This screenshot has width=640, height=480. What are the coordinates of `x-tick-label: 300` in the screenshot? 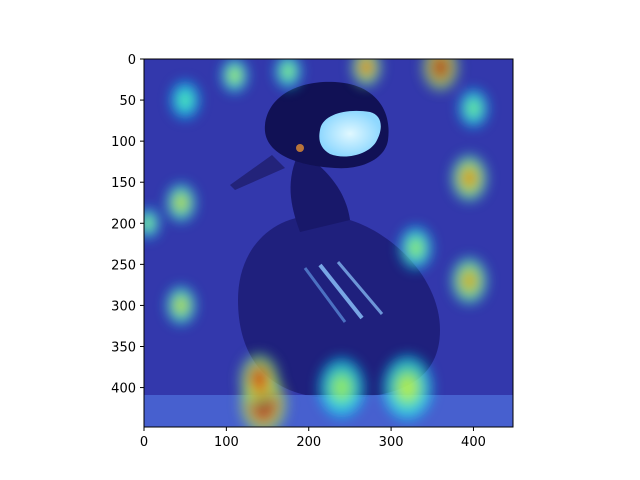 It's located at (391, 442).